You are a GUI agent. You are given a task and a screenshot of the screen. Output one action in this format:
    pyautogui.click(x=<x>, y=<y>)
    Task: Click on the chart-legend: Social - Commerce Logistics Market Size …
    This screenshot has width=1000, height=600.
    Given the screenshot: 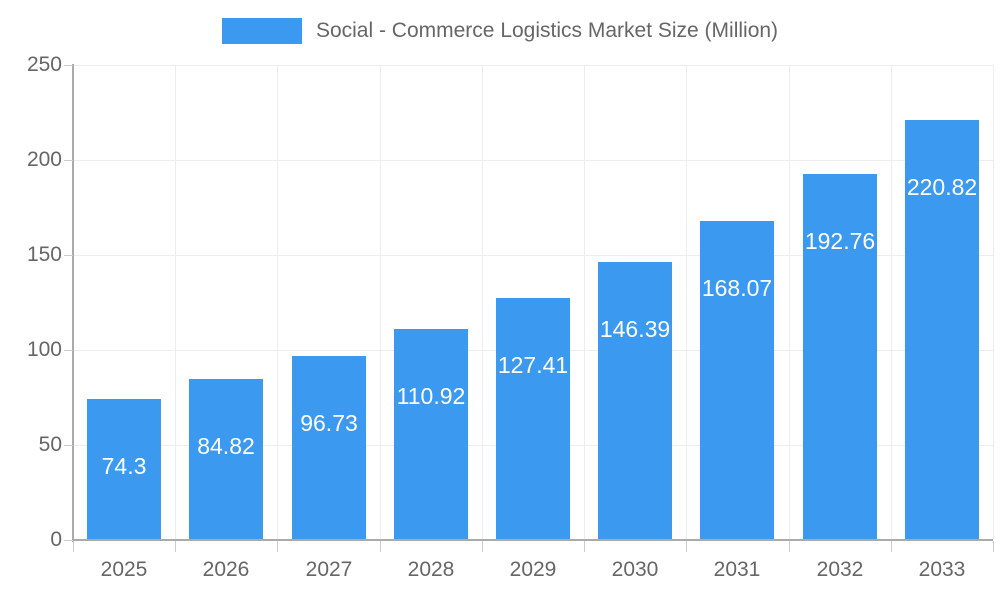 What is the action you would take?
    pyautogui.click(x=500, y=31)
    